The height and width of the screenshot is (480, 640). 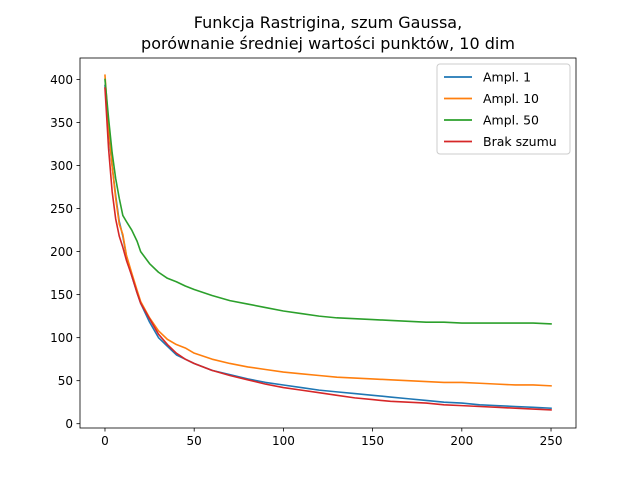 What do you see at coordinates (551, 441) in the screenshot?
I see `x-tick-label: 250` at bounding box center [551, 441].